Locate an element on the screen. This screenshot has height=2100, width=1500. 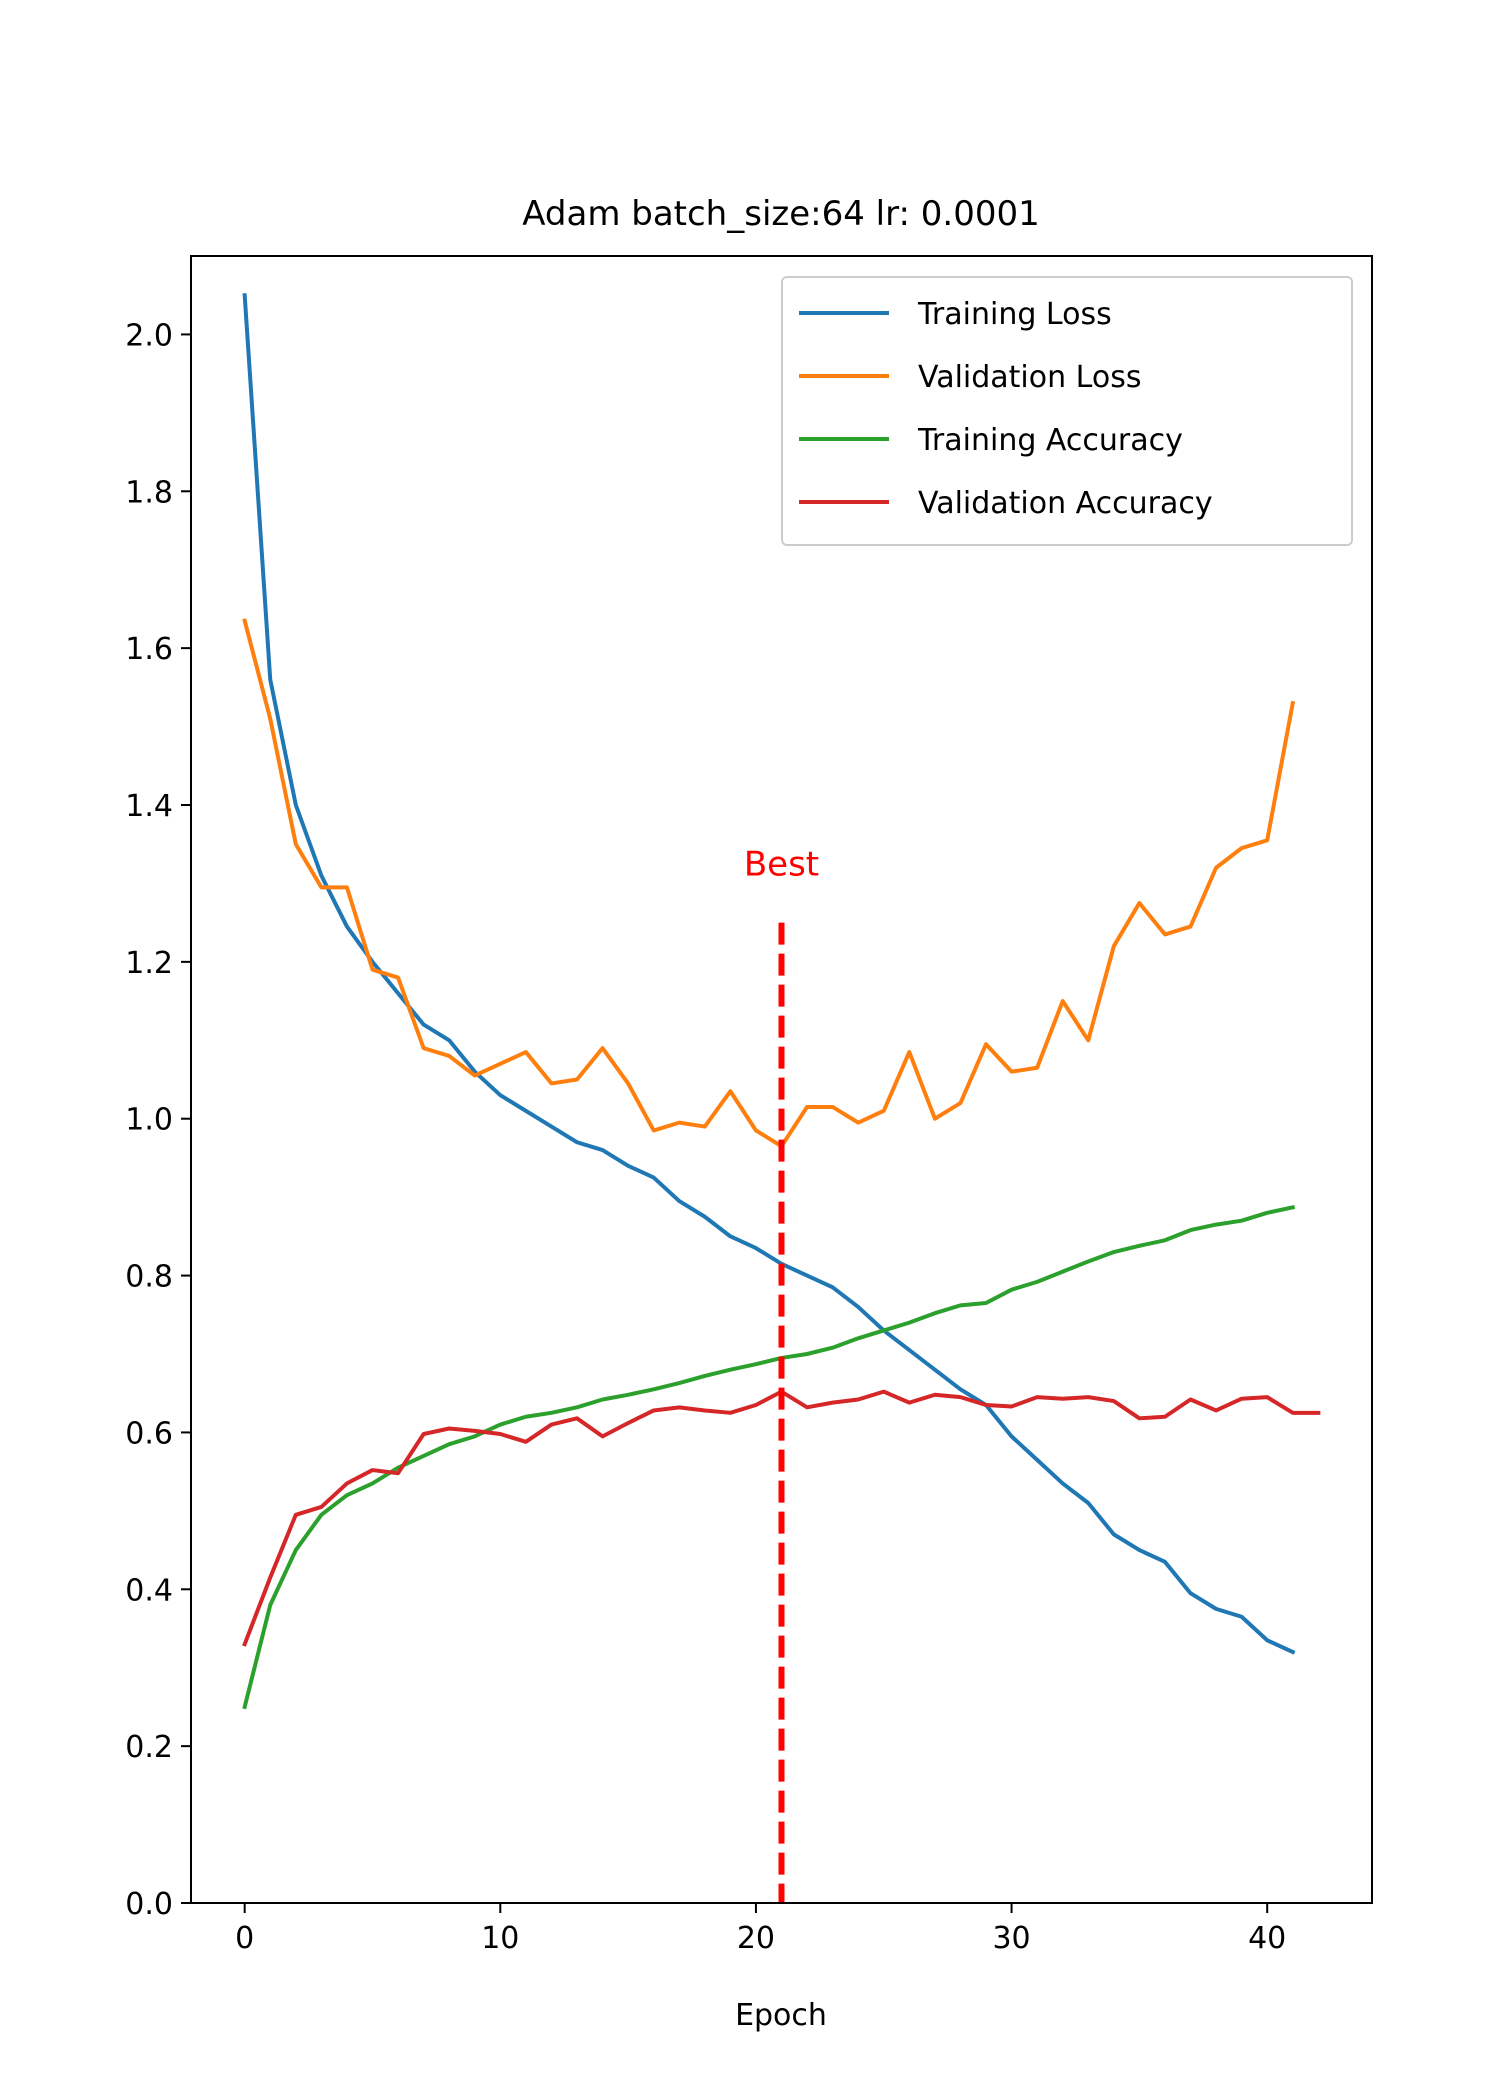
y-tick-label: 1.6 is located at coordinates (149, 649).